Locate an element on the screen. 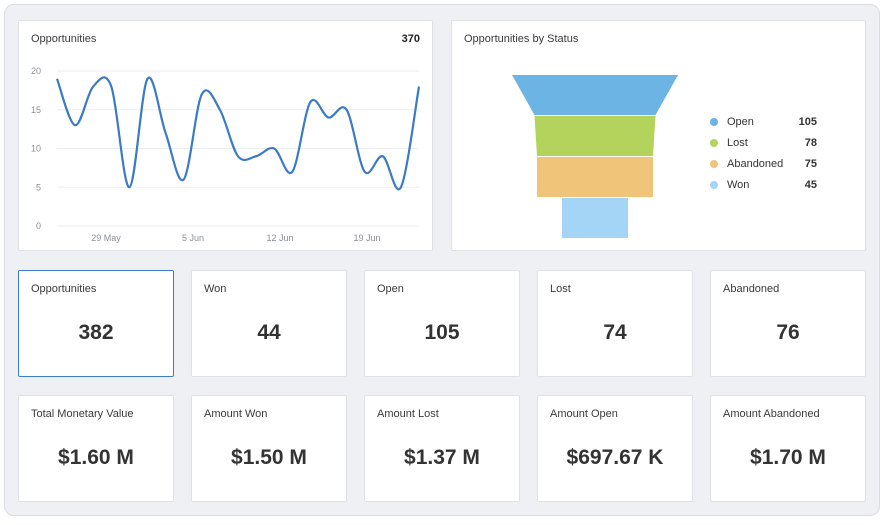  amount-card-amount-lost: Amount Lost $1.37 M is located at coordinates (442, 448).